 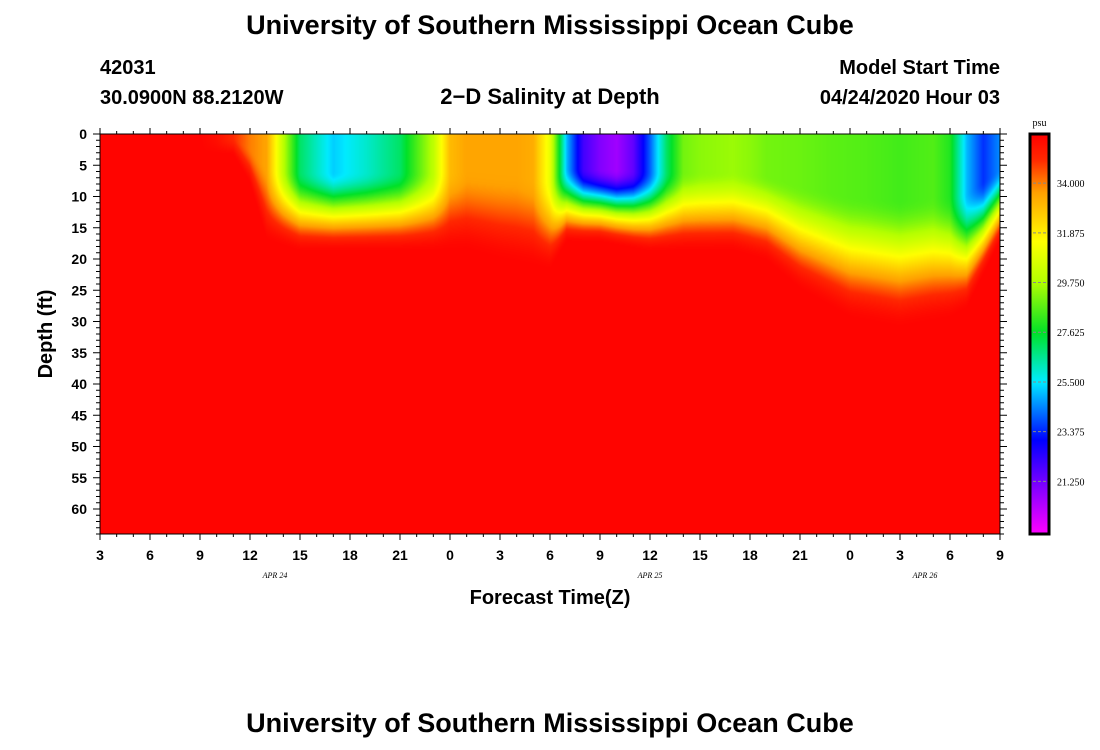 What do you see at coordinates (919, 68) in the screenshot?
I see `model-start-label: Model Start Time` at bounding box center [919, 68].